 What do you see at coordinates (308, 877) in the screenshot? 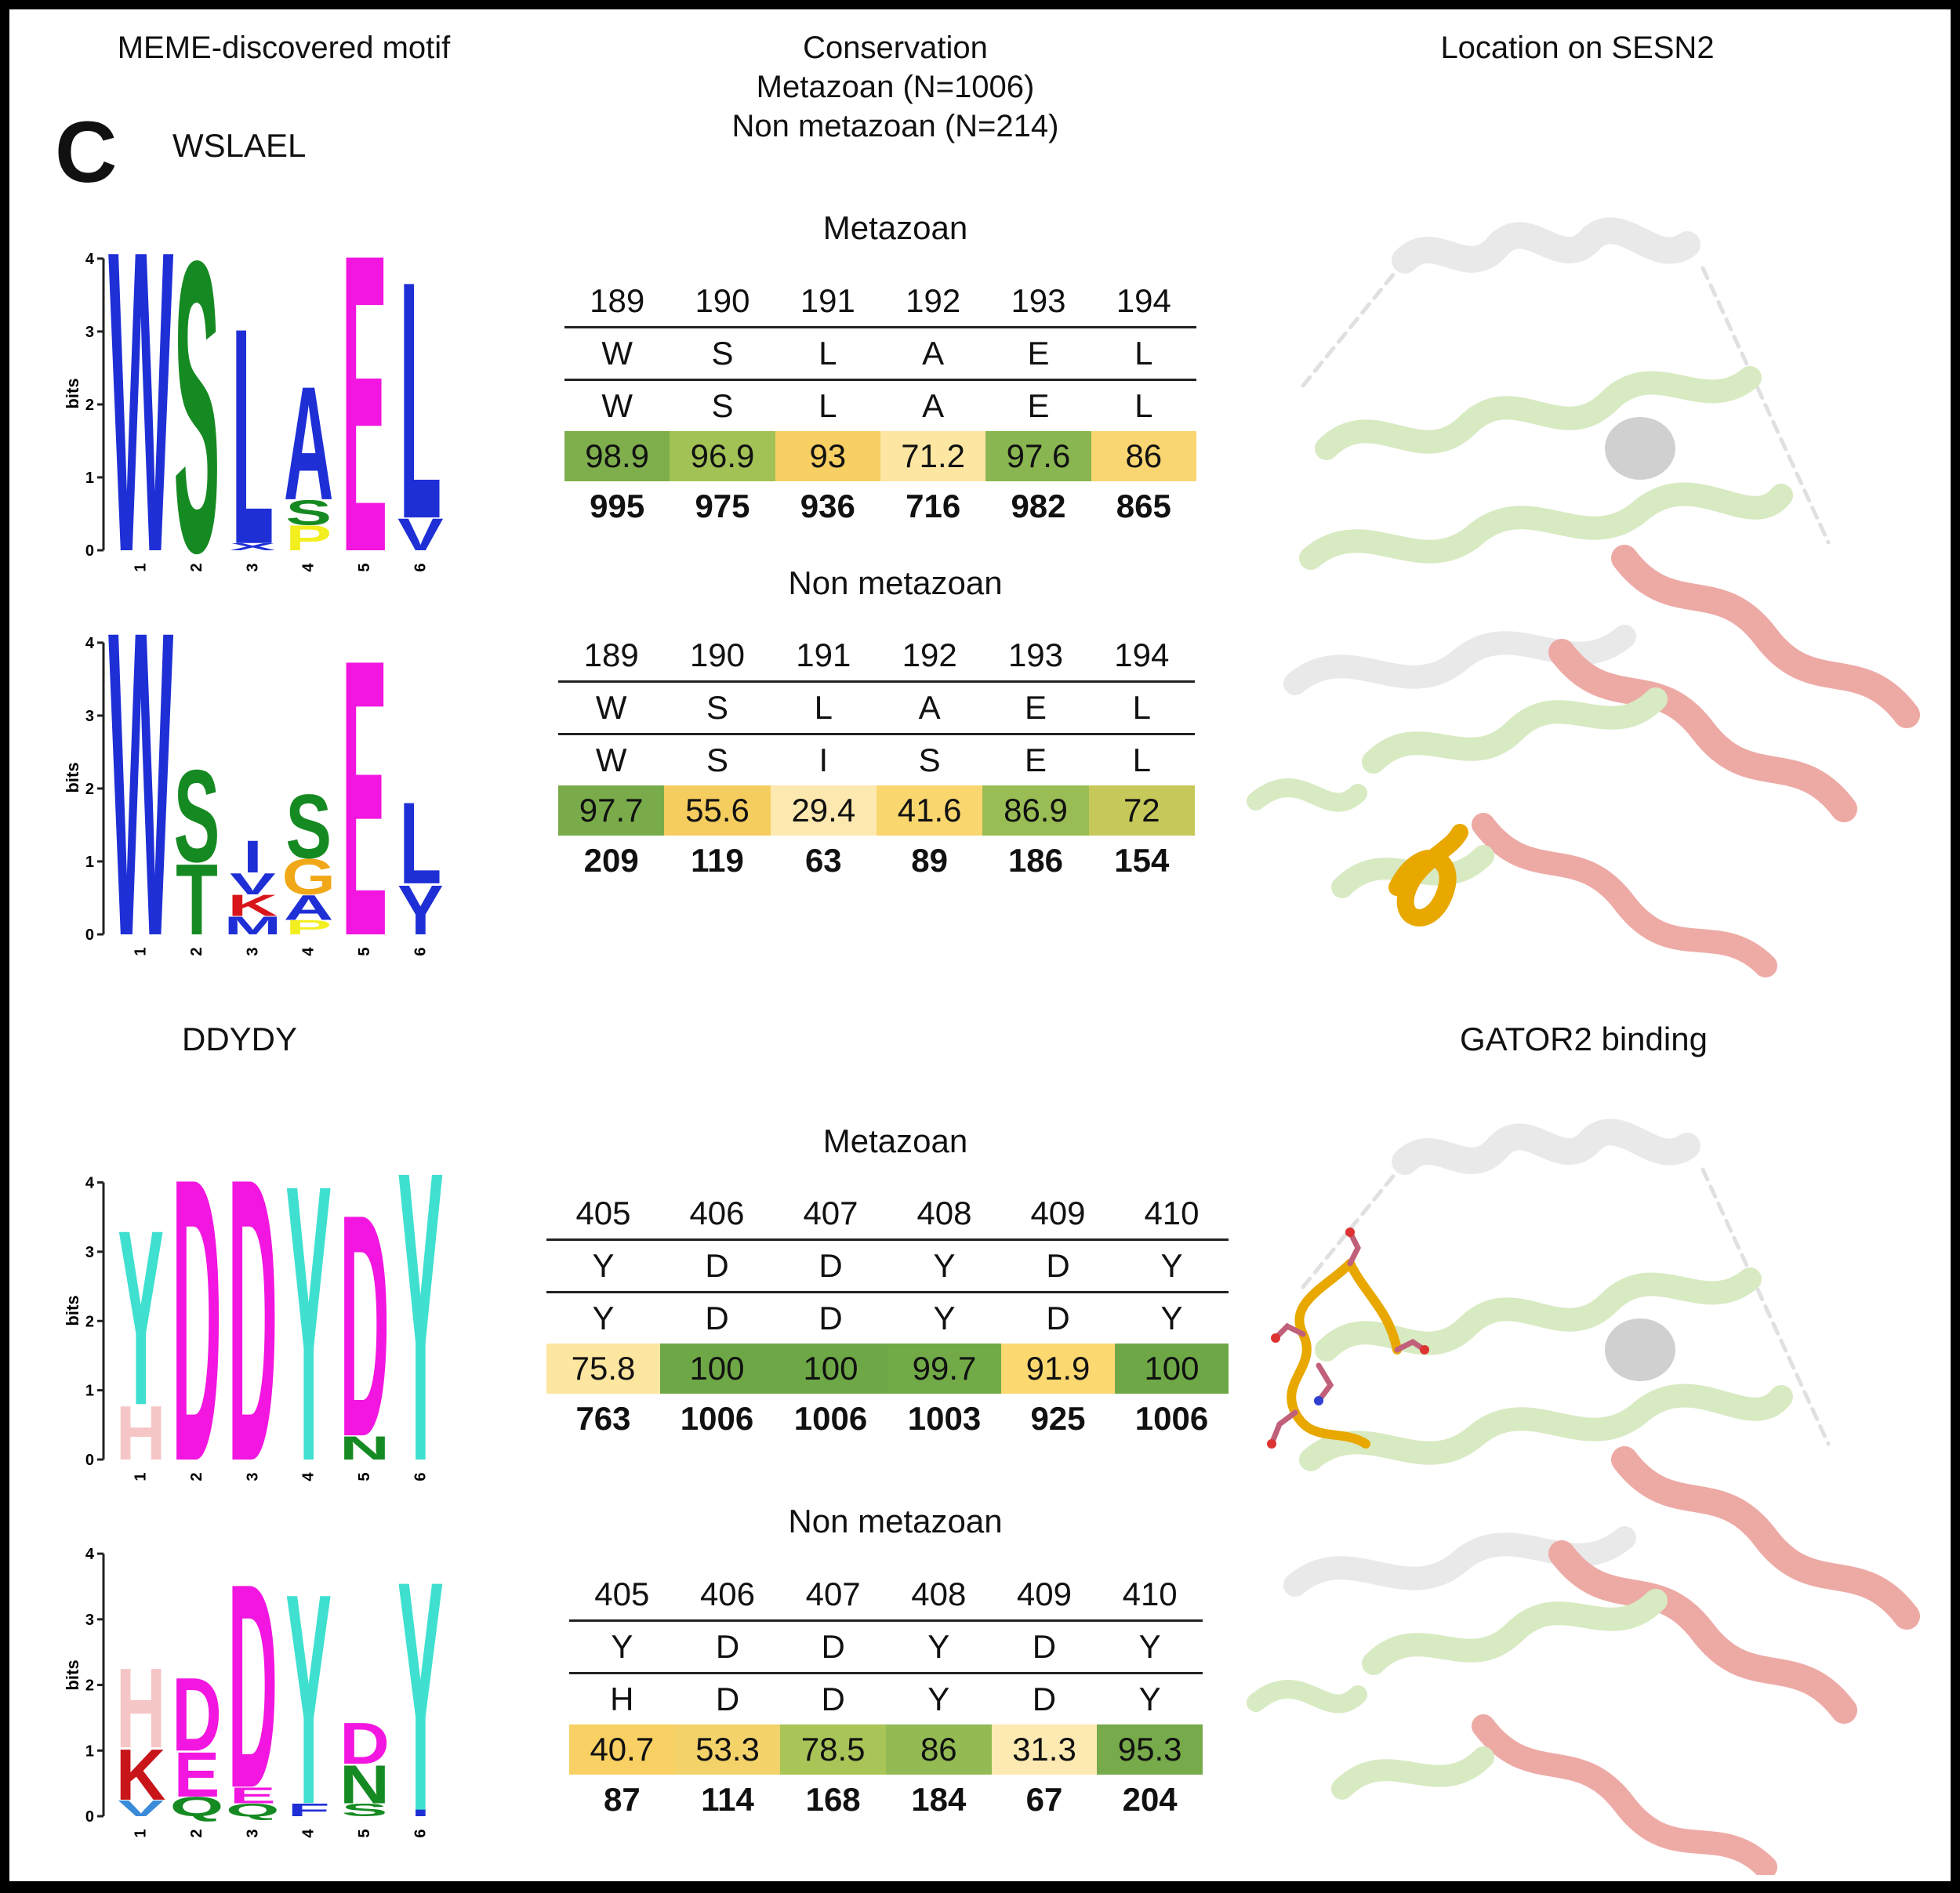
I see `logo-letter: G` at bounding box center [308, 877].